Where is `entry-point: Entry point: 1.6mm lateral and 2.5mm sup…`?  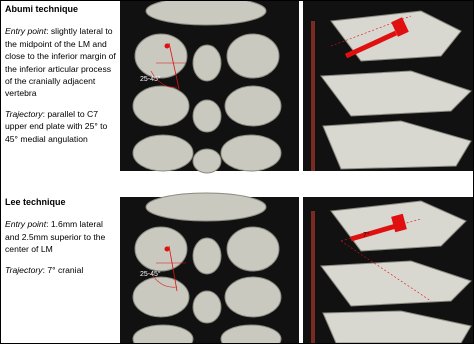 entry-point: Entry point: 1.6mm lateral and 2.5mm sup… is located at coordinates (61, 236).